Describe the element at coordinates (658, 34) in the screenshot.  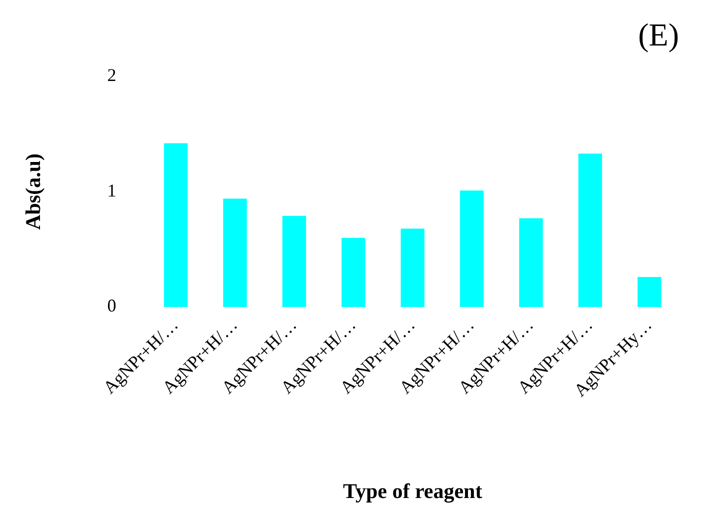
I see `chart-title: (E)` at that location.